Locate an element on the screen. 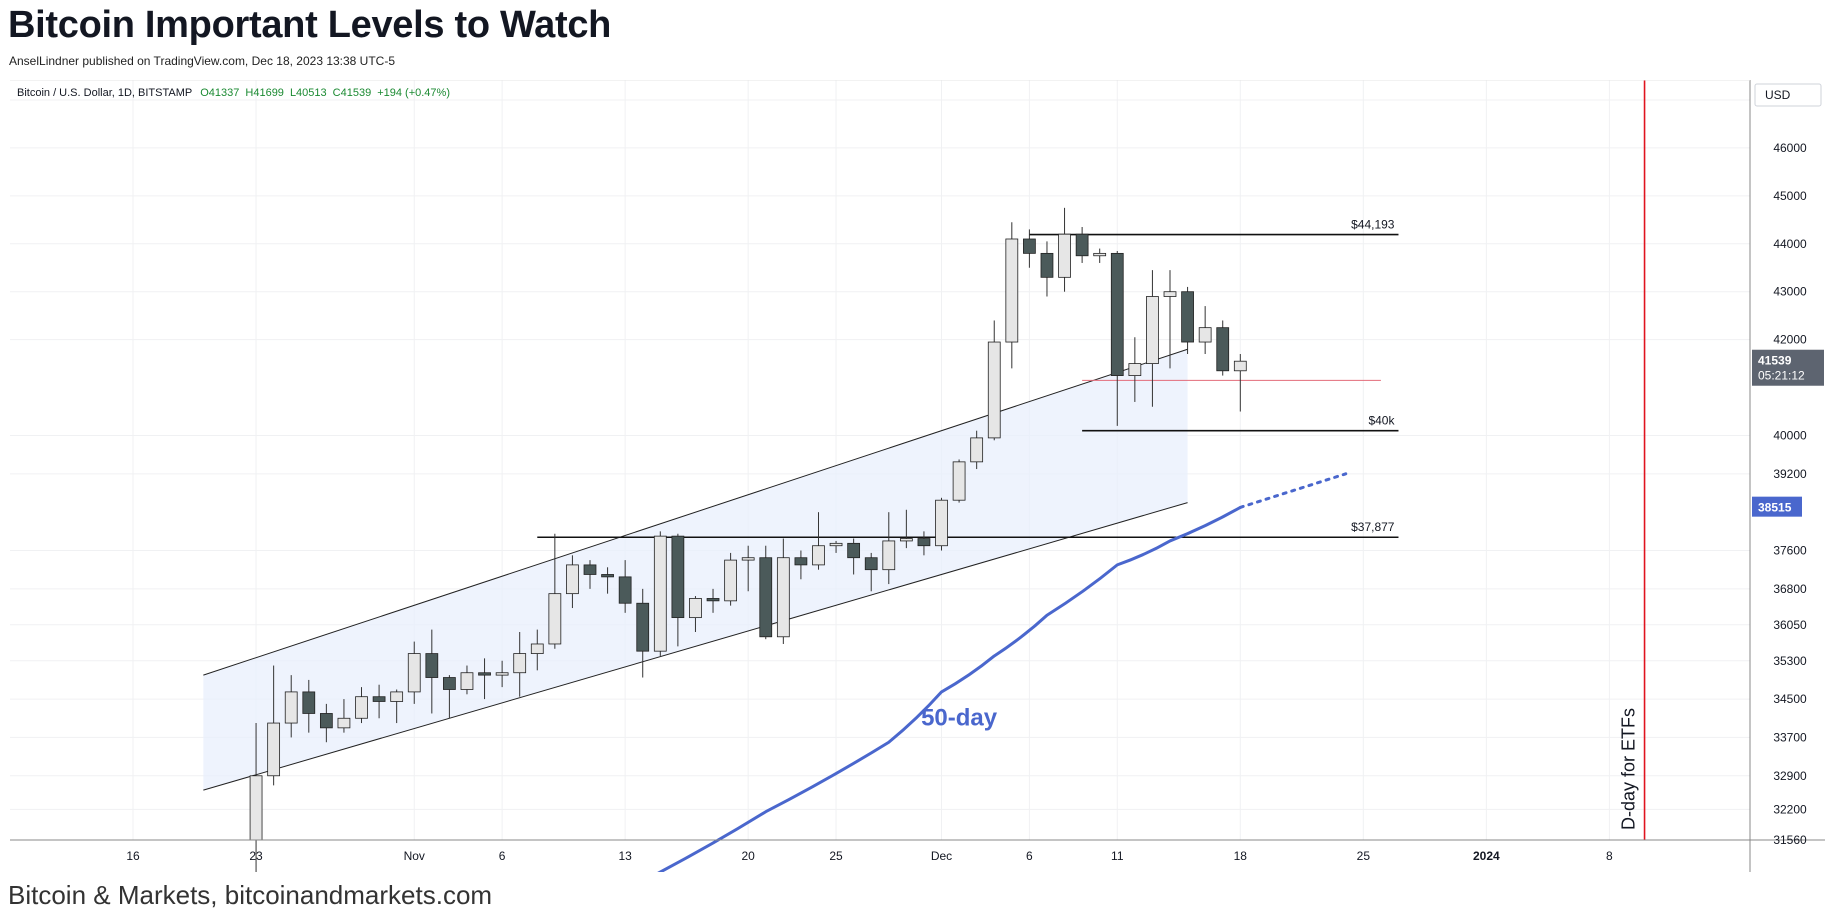 This screenshot has width=1835, height=917. currency-box is located at coordinates (1788, 95).